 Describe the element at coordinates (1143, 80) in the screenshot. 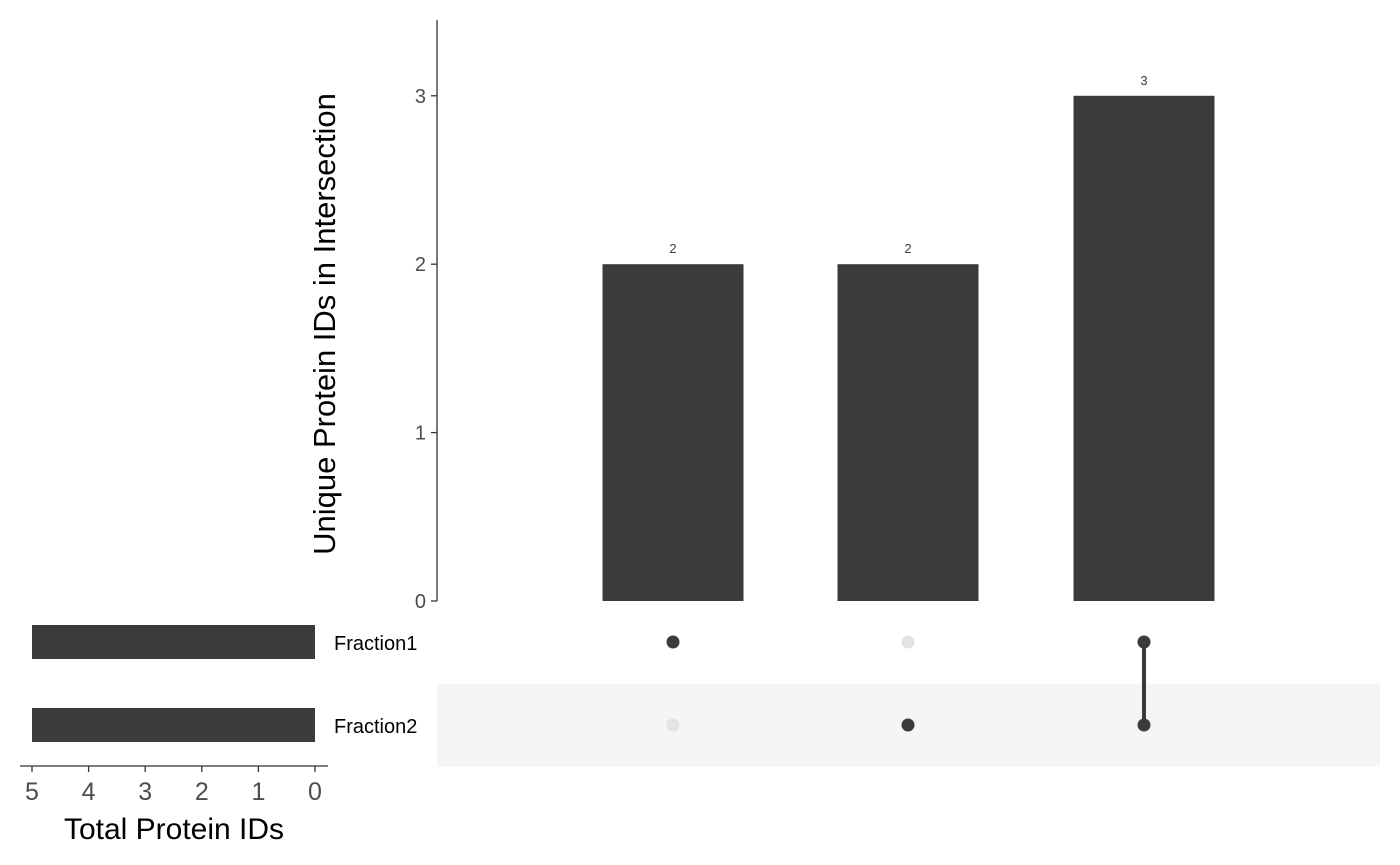

I see `bar-value-label: 3` at that location.